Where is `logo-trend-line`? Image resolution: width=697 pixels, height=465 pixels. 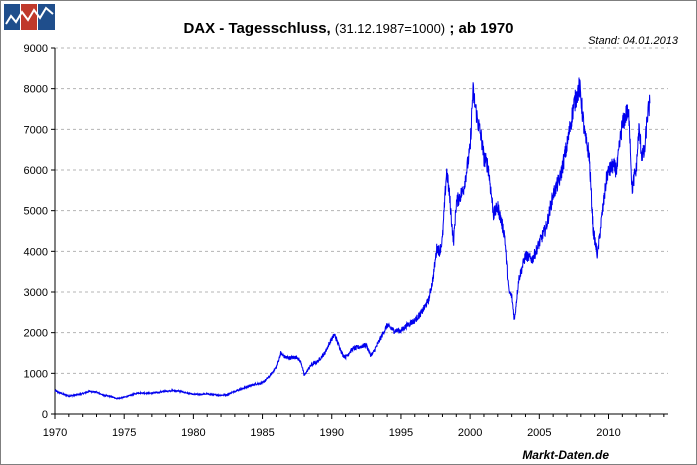
logo-trend-line is located at coordinates (29, 15).